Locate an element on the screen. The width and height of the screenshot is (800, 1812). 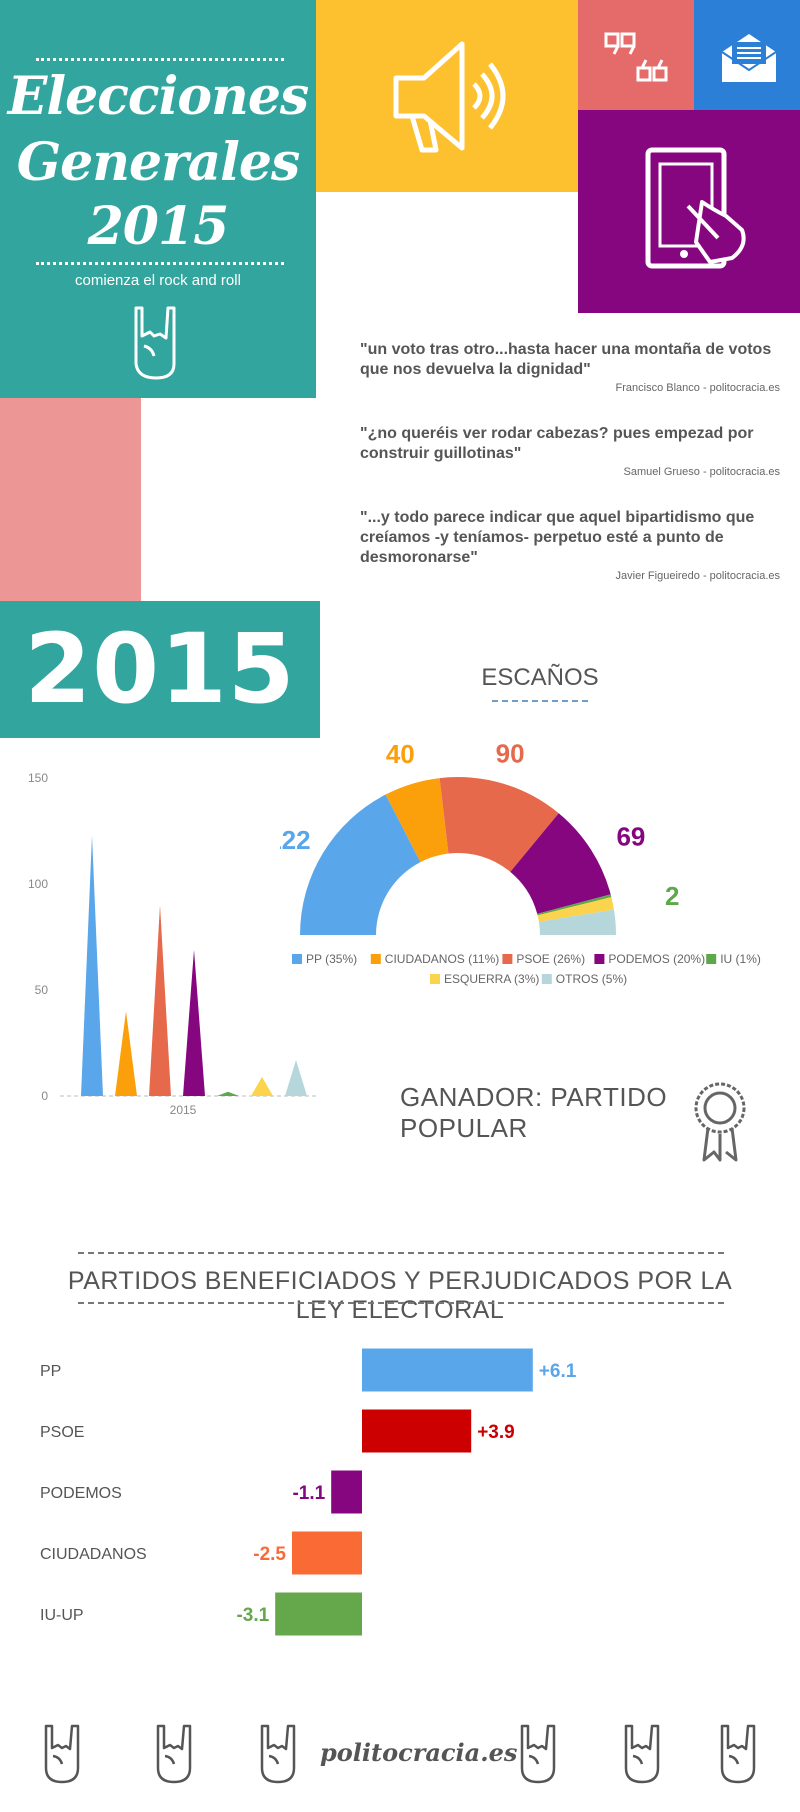
law-value-label: -2.5 is located at coordinates (269, 1554).